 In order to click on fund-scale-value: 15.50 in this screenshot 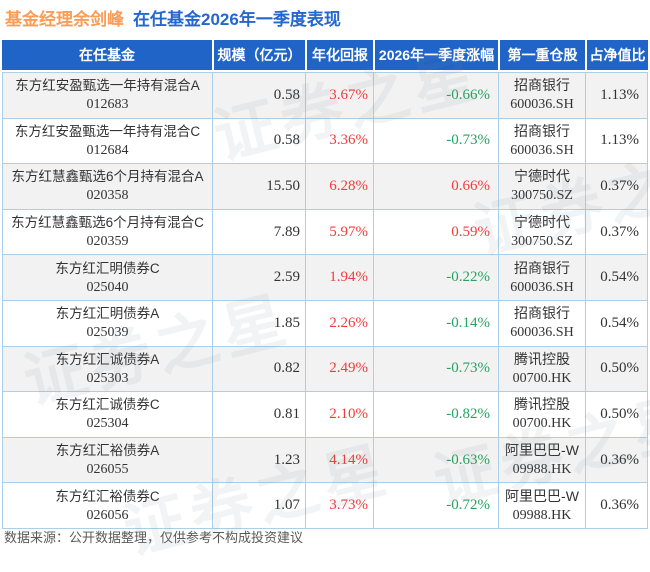, I will do `click(259, 186)`.